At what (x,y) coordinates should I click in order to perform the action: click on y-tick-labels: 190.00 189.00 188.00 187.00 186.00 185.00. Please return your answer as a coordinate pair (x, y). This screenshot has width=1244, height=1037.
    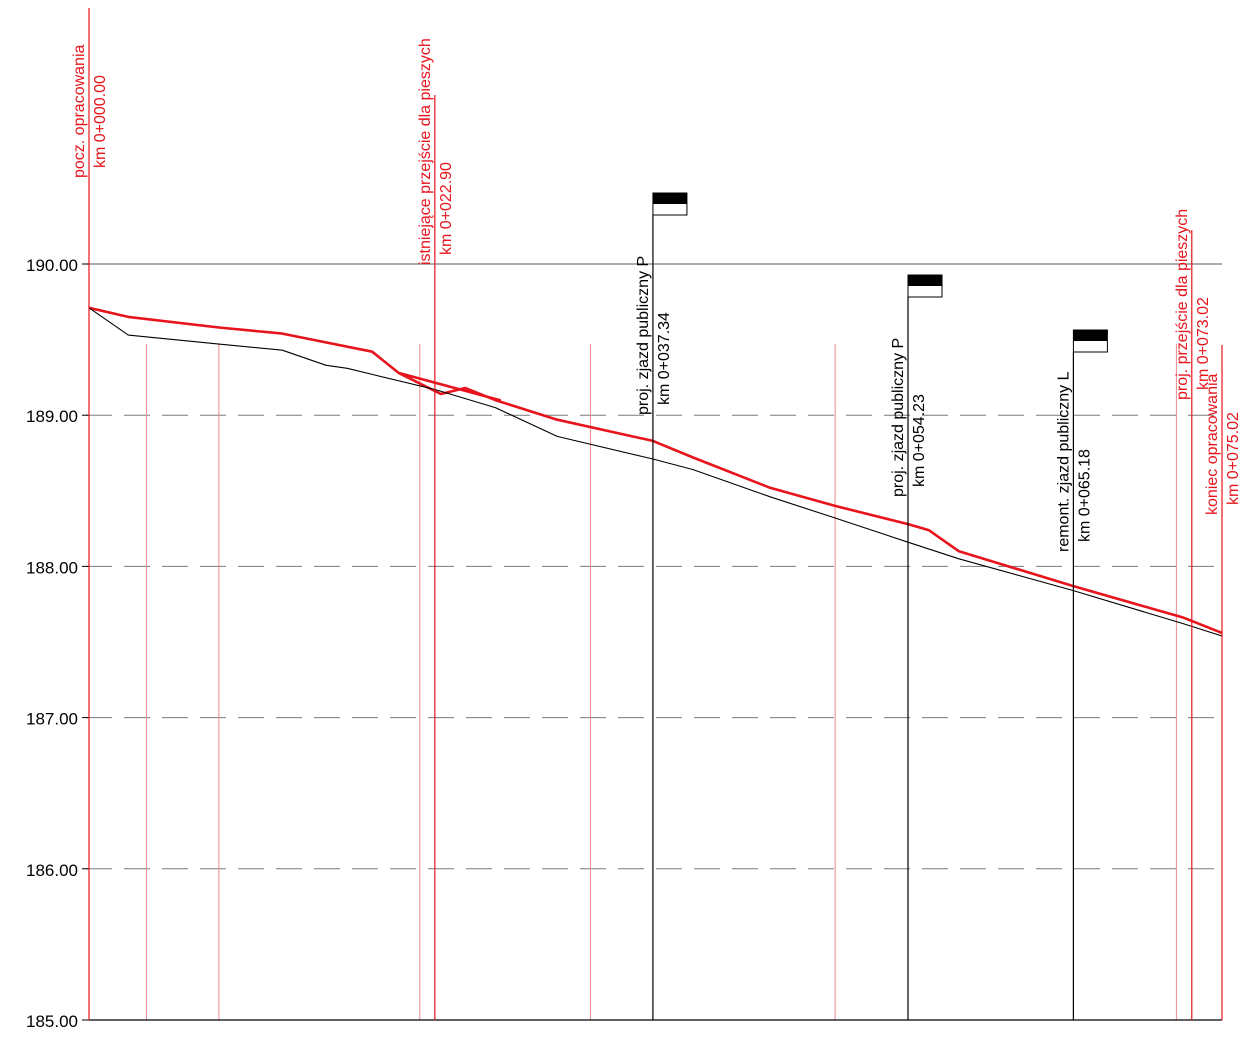
    Looking at the image, I should click on (57, 643).